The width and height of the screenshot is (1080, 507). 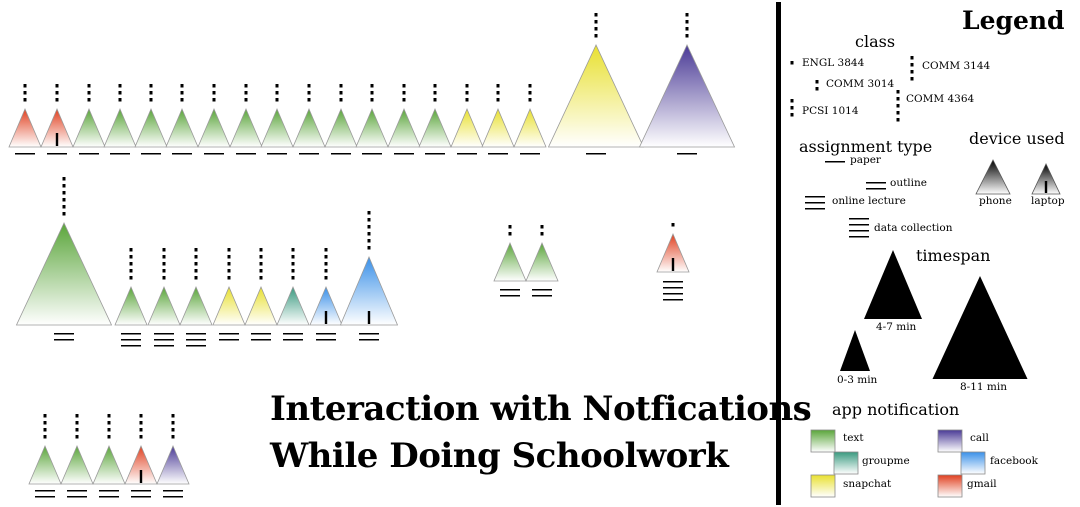 I want to click on gmail-triangle, so click(x=25, y=127).